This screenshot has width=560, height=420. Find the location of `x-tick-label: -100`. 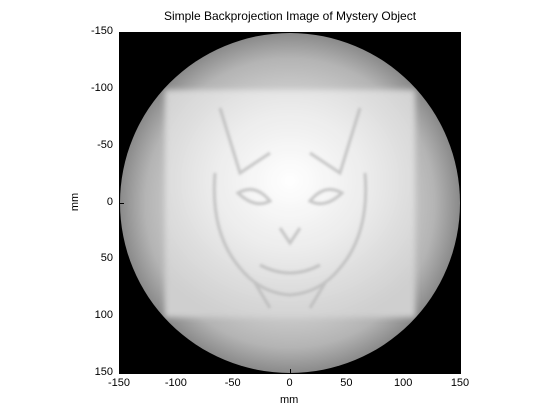

x-tick-label: -100 is located at coordinates (175, 383).